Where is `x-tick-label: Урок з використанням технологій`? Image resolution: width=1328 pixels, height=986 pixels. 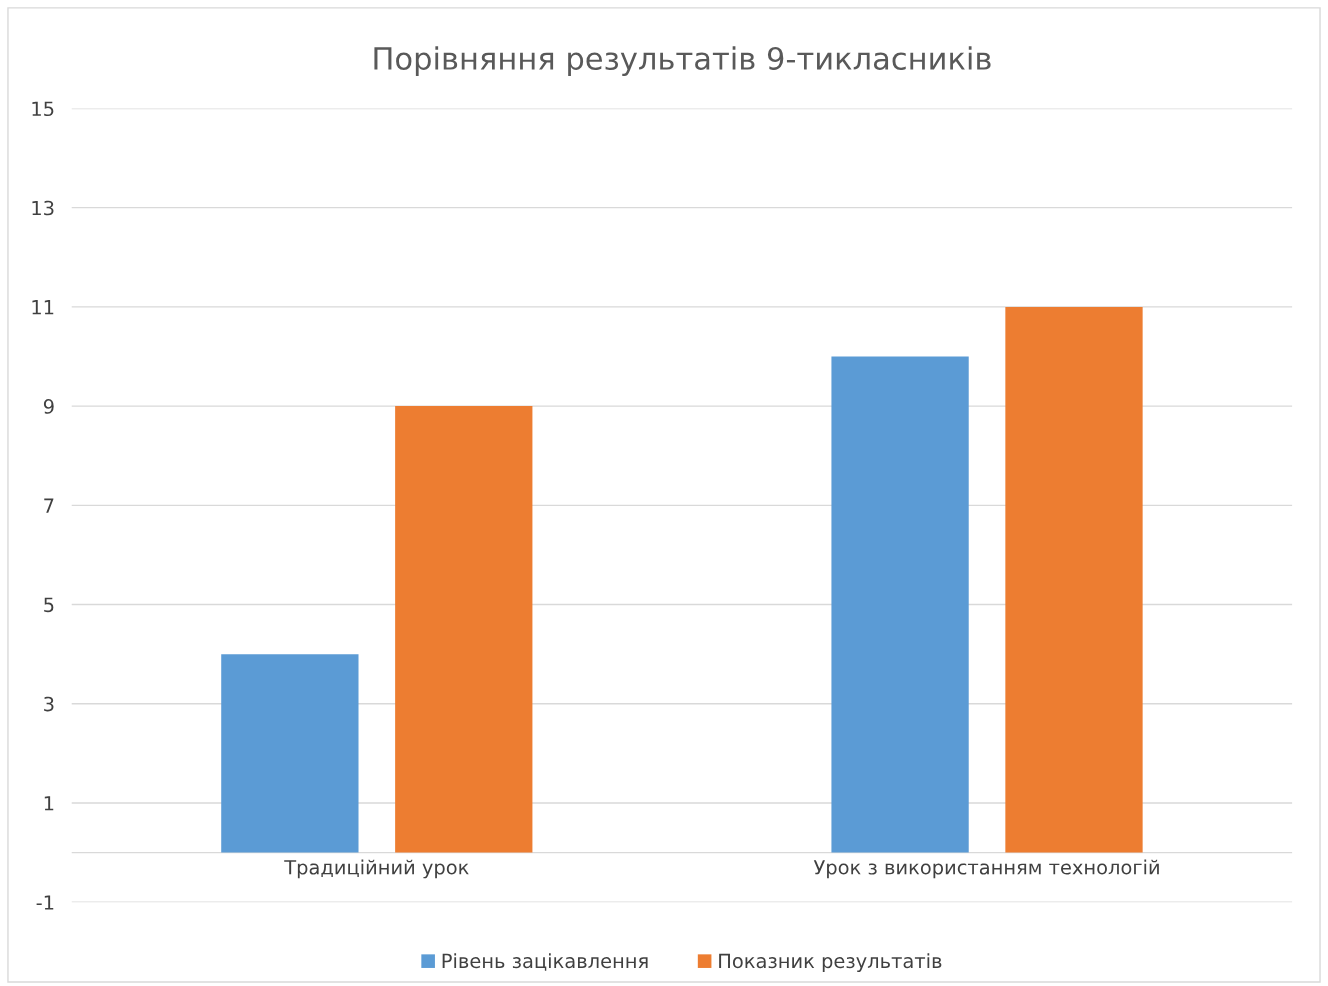
x-tick-label: Урок з використанням технологій is located at coordinates (986, 869).